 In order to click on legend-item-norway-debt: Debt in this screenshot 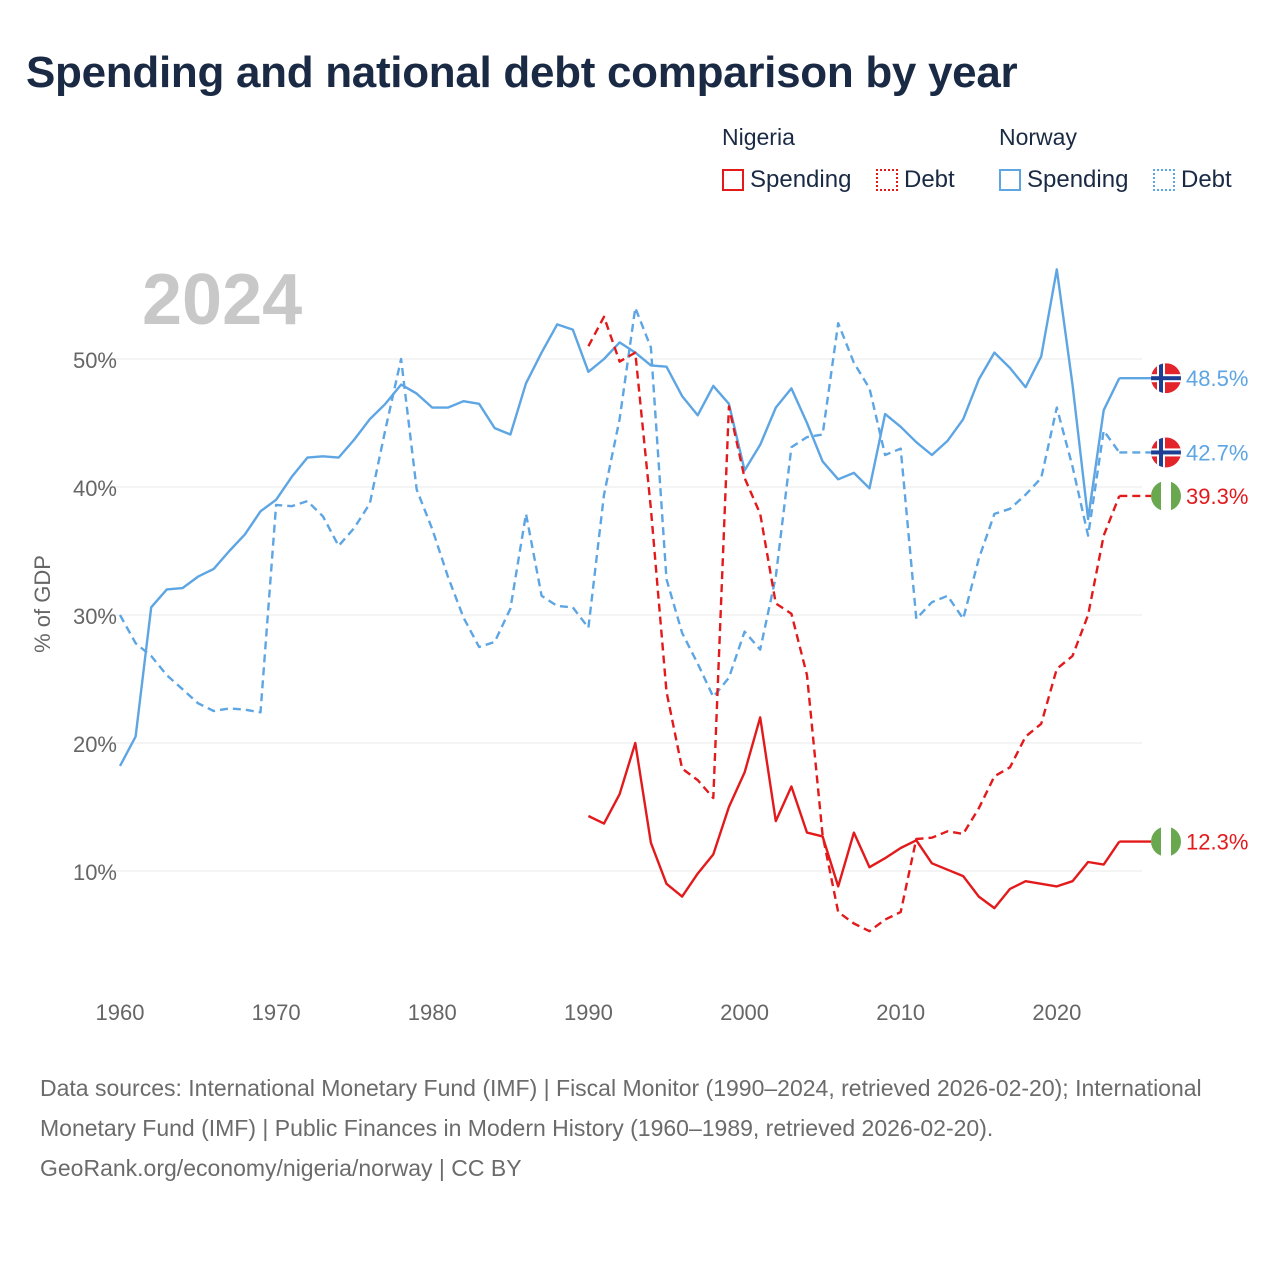, I will do `click(1192, 180)`.